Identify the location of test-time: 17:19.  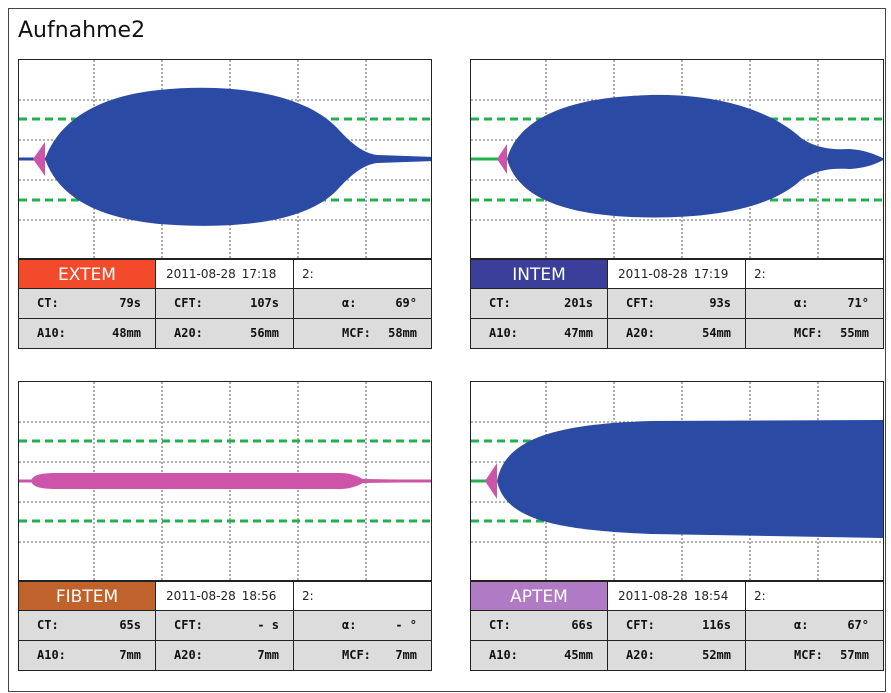
(711, 274).